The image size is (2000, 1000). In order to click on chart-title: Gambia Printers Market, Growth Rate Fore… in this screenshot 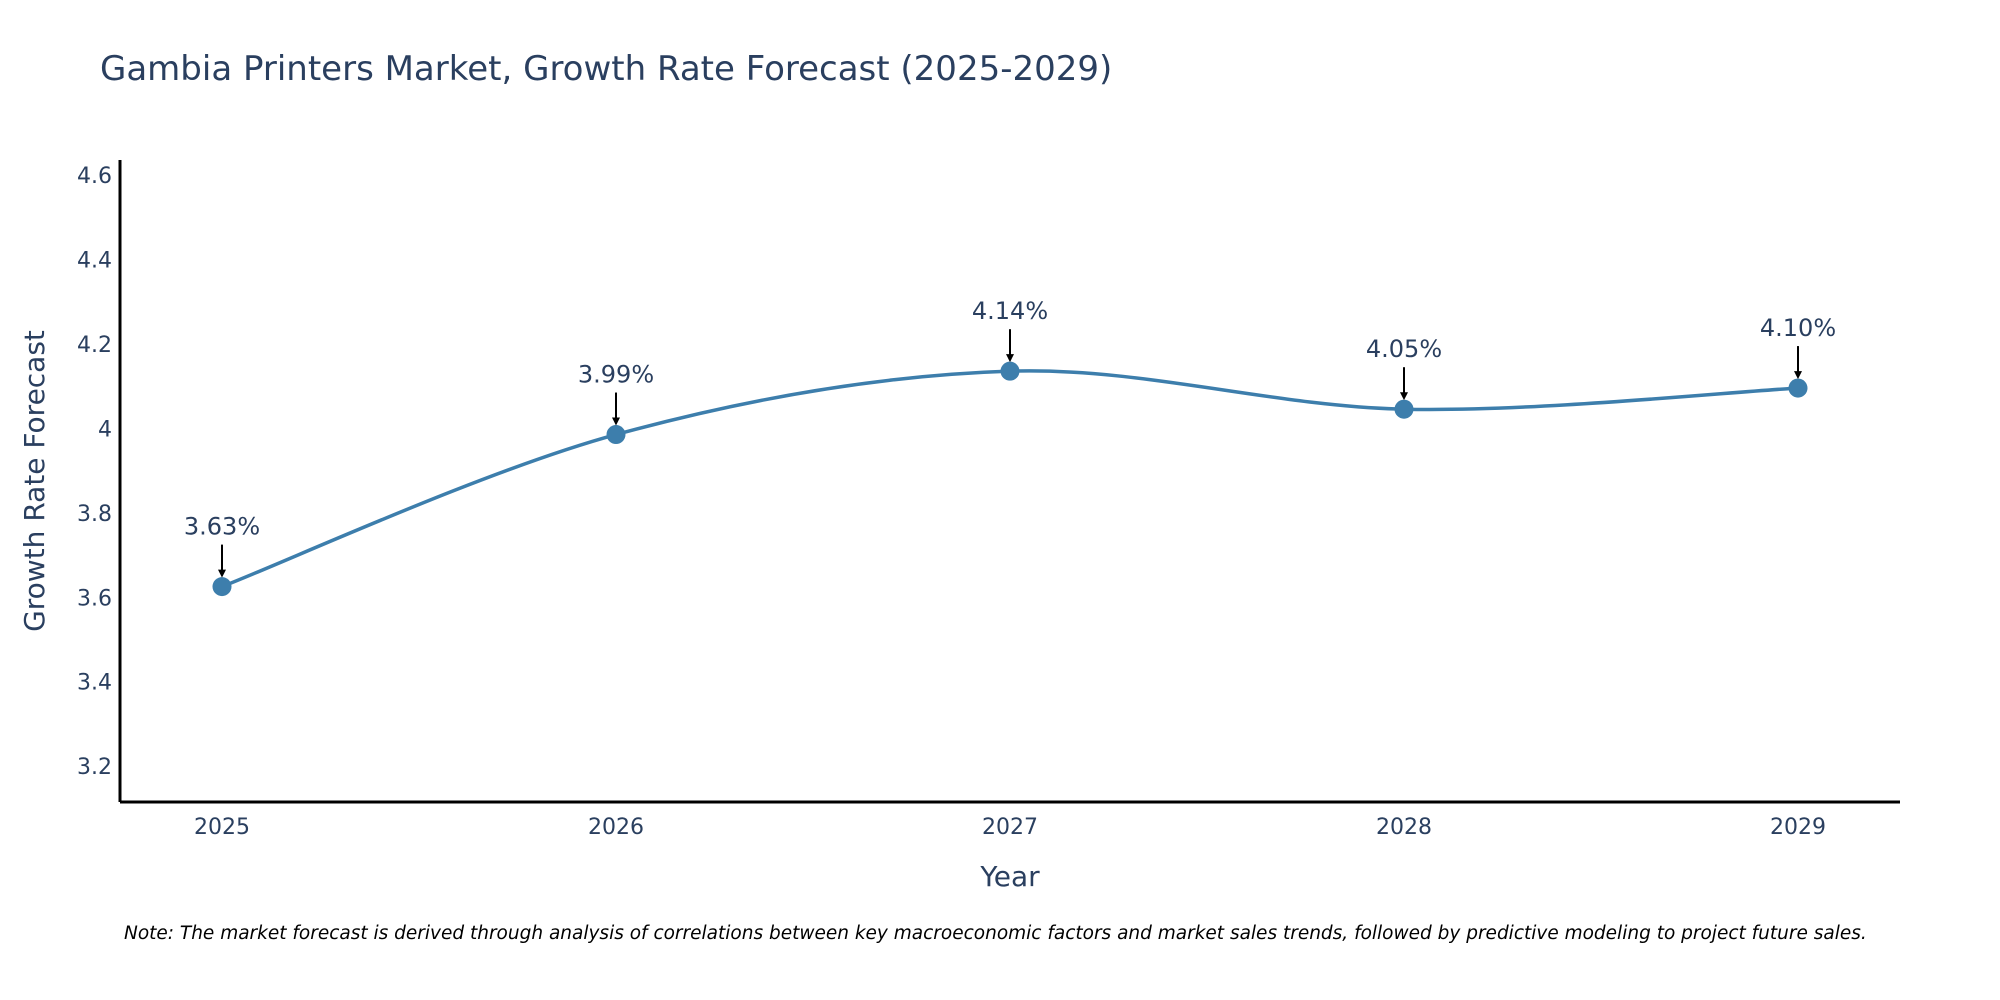, I will do `click(606, 69)`.